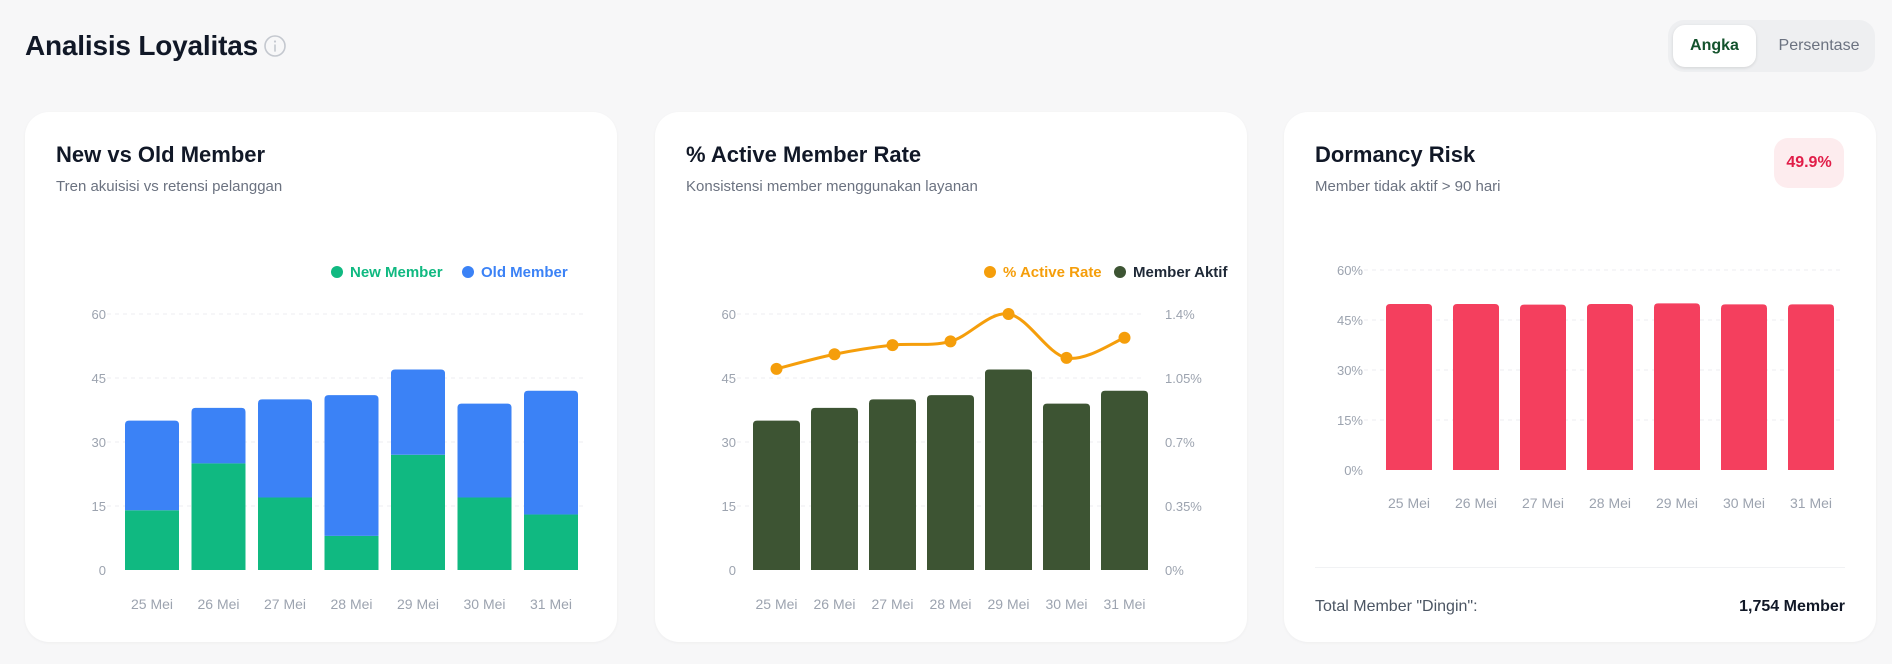 This screenshot has width=1892, height=664. I want to click on y-tick-label: 30, so click(99, 442).